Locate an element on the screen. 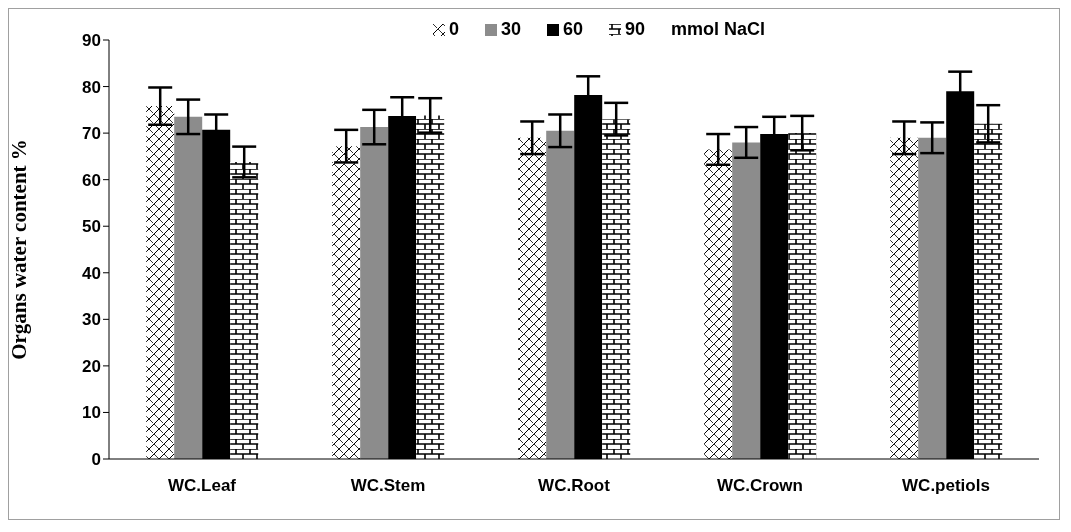  y-axis-title: Organs water content % is located at coordinates (19, 249).